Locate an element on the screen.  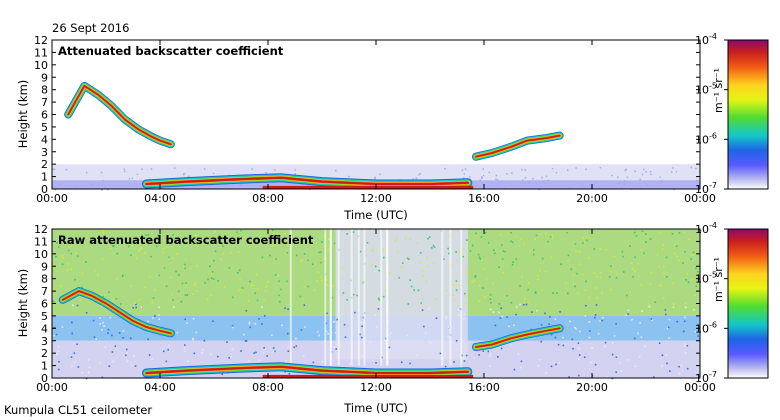
panel-title: Raw attenuated backscatter coefficient is located at coordinates (186, 240).